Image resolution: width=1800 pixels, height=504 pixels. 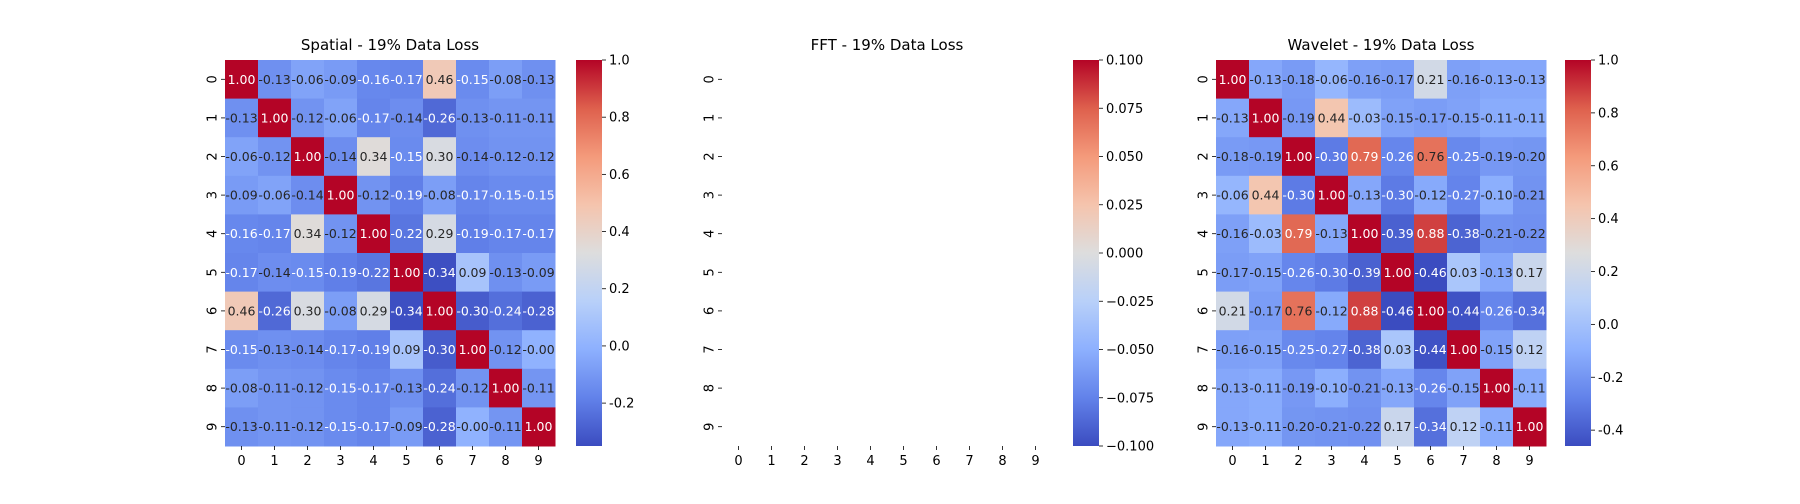 I want to click on cell-label: 0.17, so click(x=1398, y=426).